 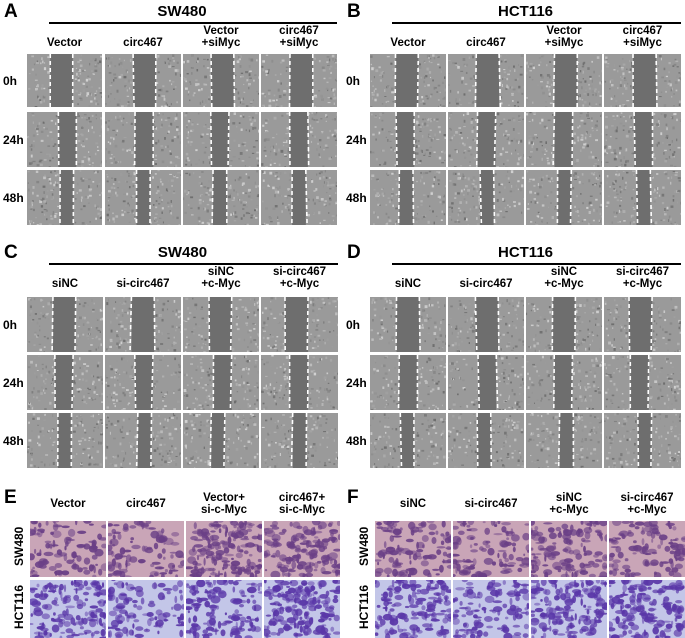 What do you see at coordinates (193, 264) in the screenshot?
I see `panel-c-title-rule` at bounding box center [193, 264].